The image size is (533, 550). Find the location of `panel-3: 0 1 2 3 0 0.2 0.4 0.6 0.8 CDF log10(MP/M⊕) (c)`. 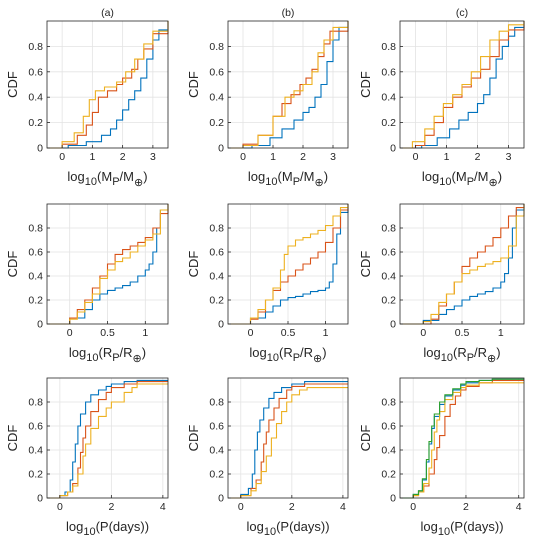

panel-3: 0 1 2 3 0 0.2 0.4 0.6 0.8 CDF log10(MP/M⊕) (c) is located at coordinates (441, 98).